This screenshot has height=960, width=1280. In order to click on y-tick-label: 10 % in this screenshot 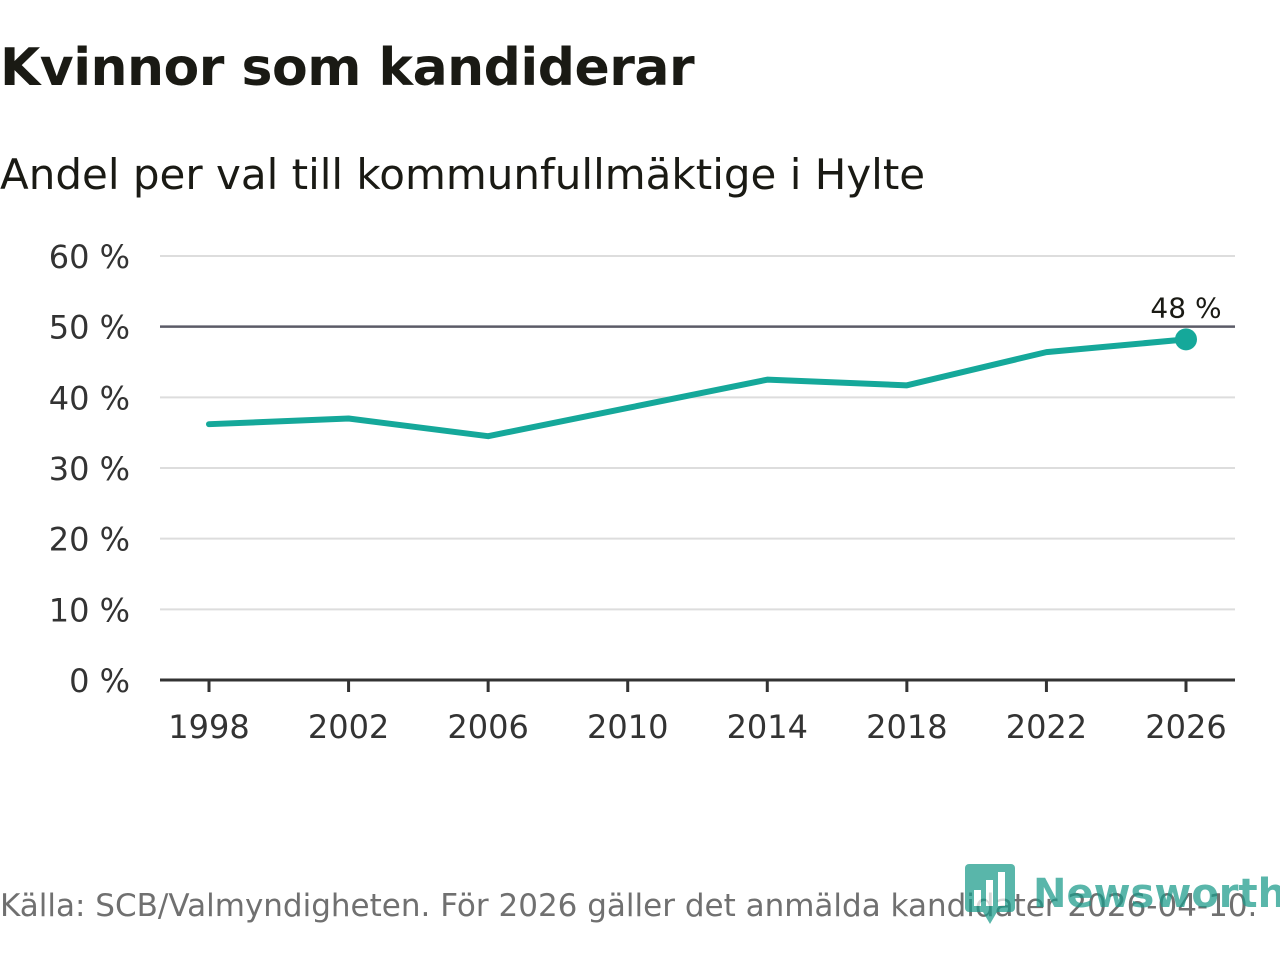, I will do `click(89, 610)`.